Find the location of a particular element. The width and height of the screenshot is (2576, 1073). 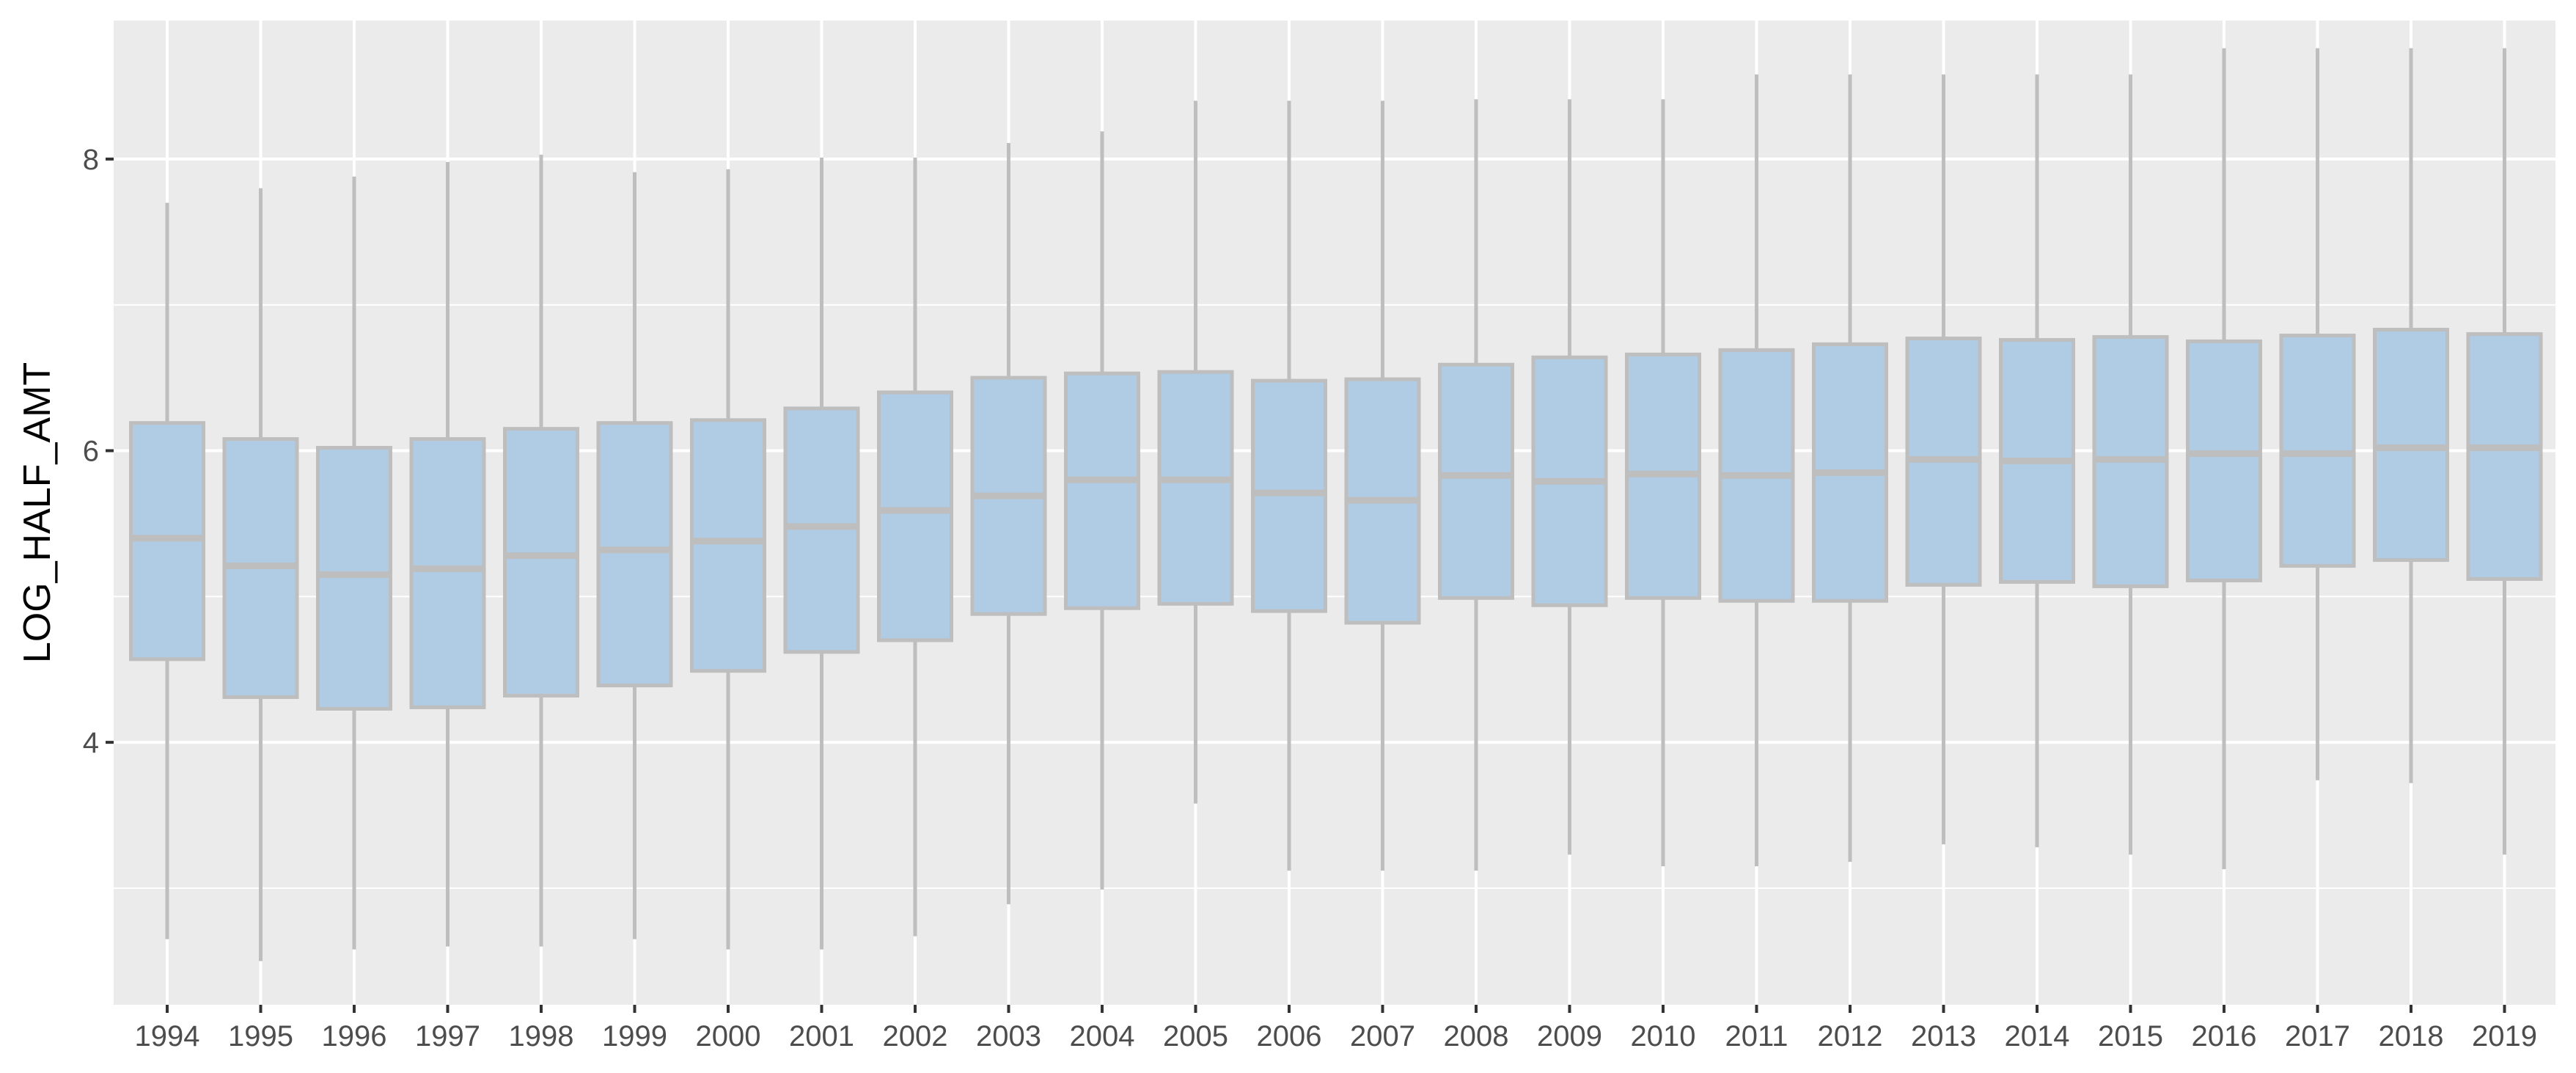

x-tick-label: 2019 is located at coordinates (2504, 1036).